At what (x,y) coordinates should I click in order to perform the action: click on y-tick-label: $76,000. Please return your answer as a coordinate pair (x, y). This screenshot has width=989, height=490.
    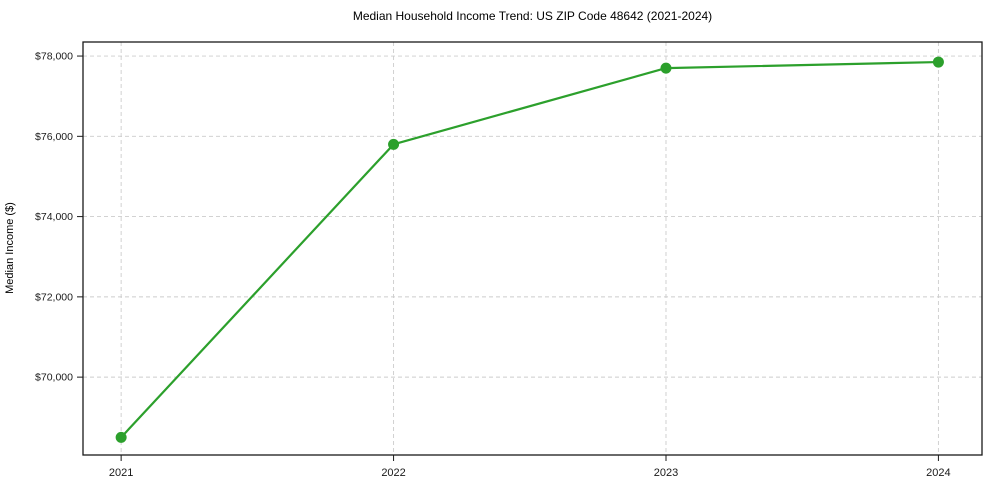
    Looking at the image, I should click on (54, 137).